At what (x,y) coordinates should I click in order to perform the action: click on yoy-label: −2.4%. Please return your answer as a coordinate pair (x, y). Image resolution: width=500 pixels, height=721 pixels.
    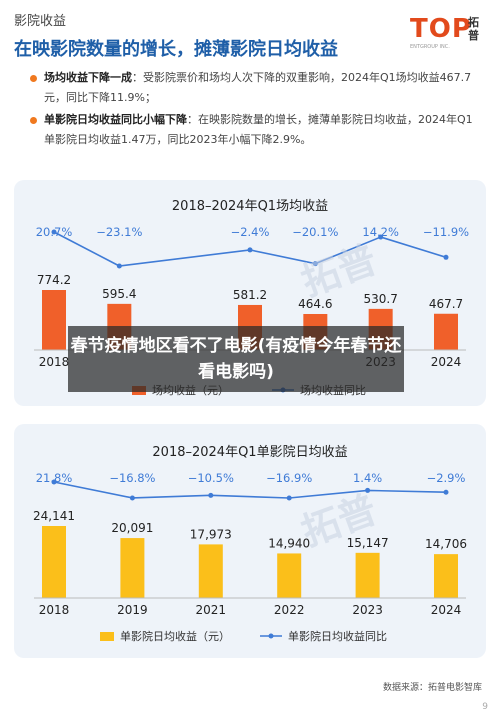
    Looking at the image, I should click on (250, 232).